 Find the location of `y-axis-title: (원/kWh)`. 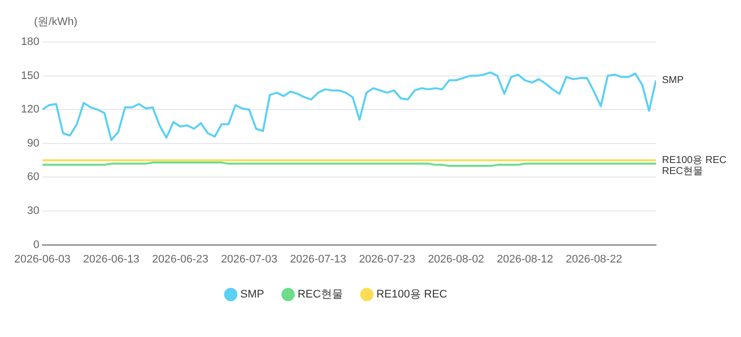

y-axis-title: (원/kWh) is located at coordinates (56, 22).